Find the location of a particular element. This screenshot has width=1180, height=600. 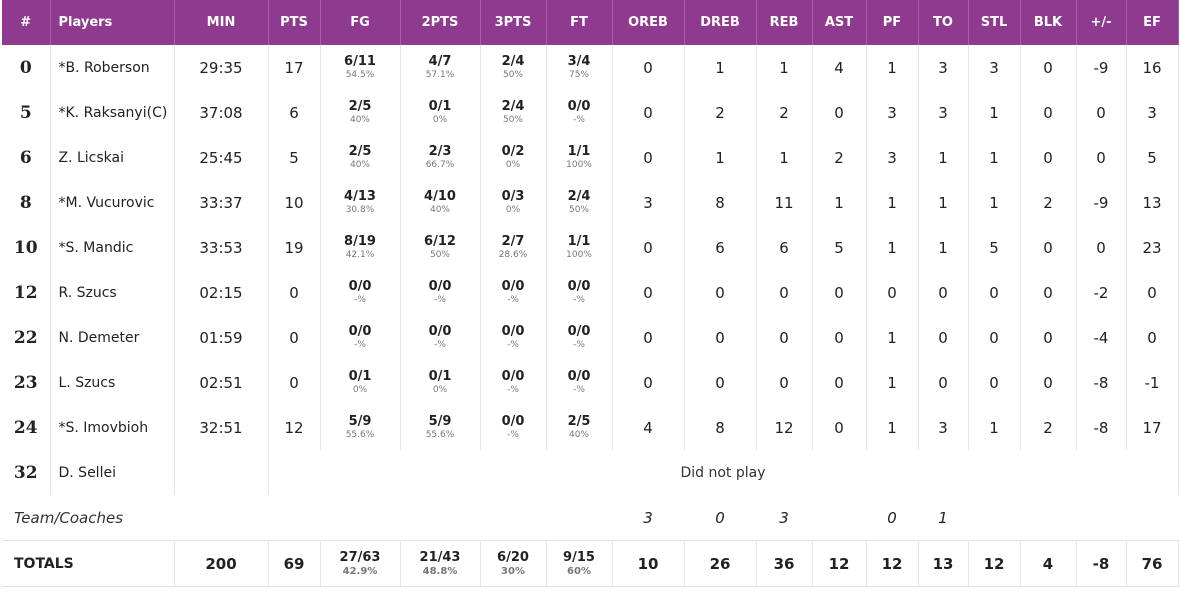

col-fg-header: FG is located at coordinates (360, 22).